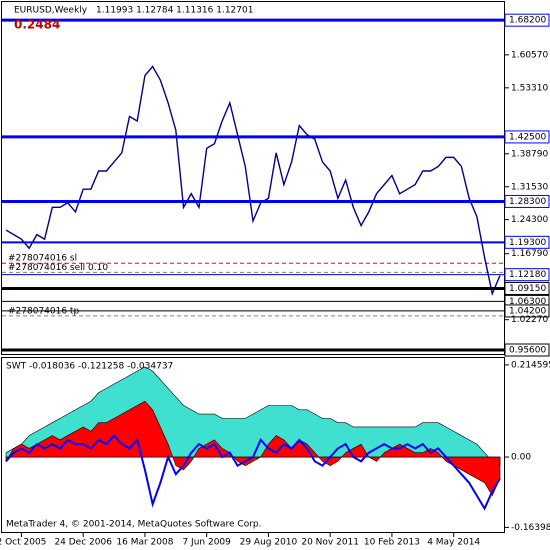 Image resolution: width=550 pixels, height=550 pixels. Describe the element at coordinates (529, 220) in the screenshot. I see `y-tick-label: 1.24300` at that location.